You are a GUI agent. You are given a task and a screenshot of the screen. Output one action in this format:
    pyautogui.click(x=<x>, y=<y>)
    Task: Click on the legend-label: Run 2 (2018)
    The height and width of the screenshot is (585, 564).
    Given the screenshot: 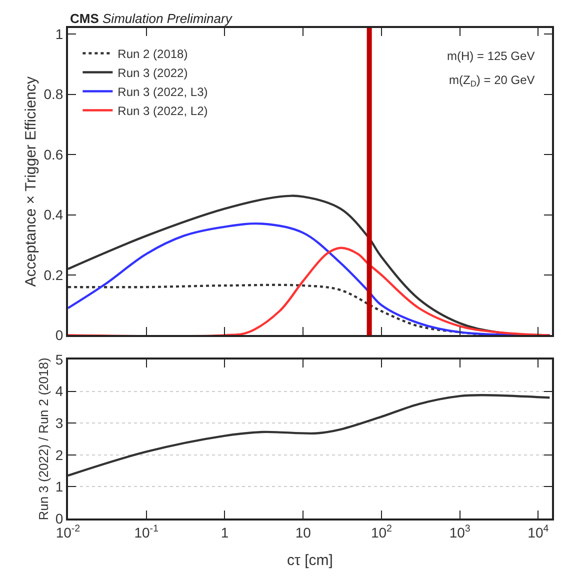 What is the action you would take?
    pyautogui.click(x=153, y=53)
    